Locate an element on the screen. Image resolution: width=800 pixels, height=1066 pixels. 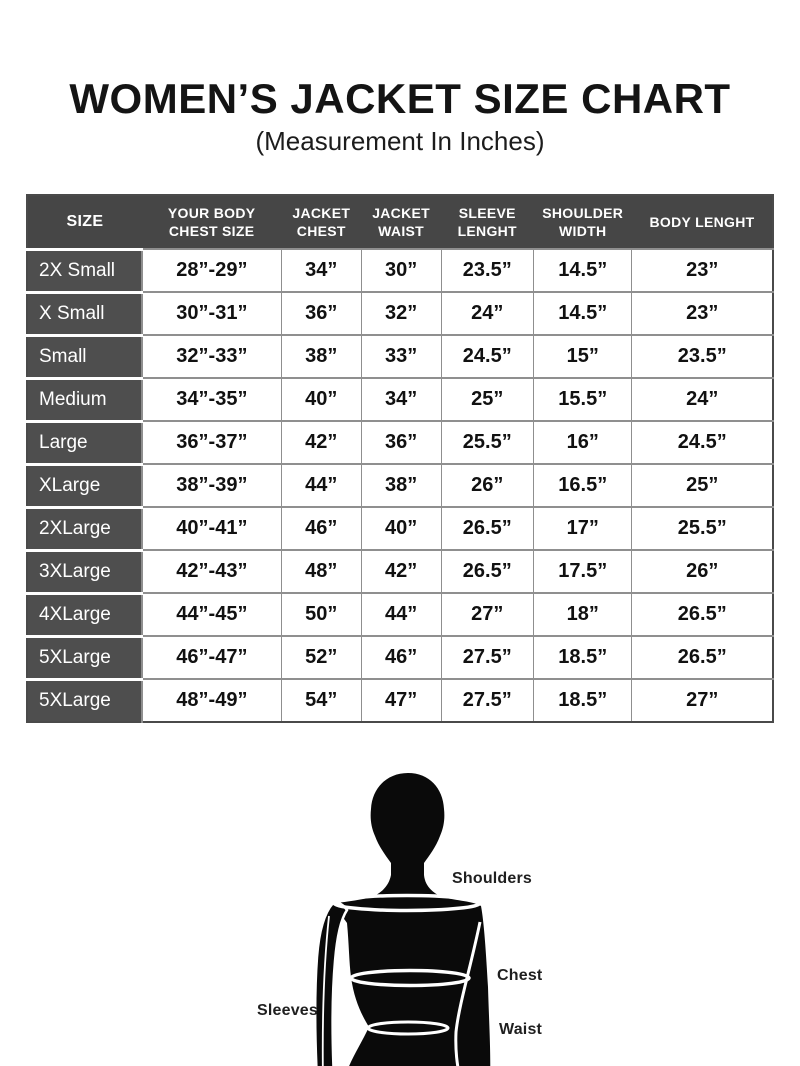
table-row: Medium 34”-35” 40” 34” 25” 15.5” 24” is located at coordinates (400, 399).